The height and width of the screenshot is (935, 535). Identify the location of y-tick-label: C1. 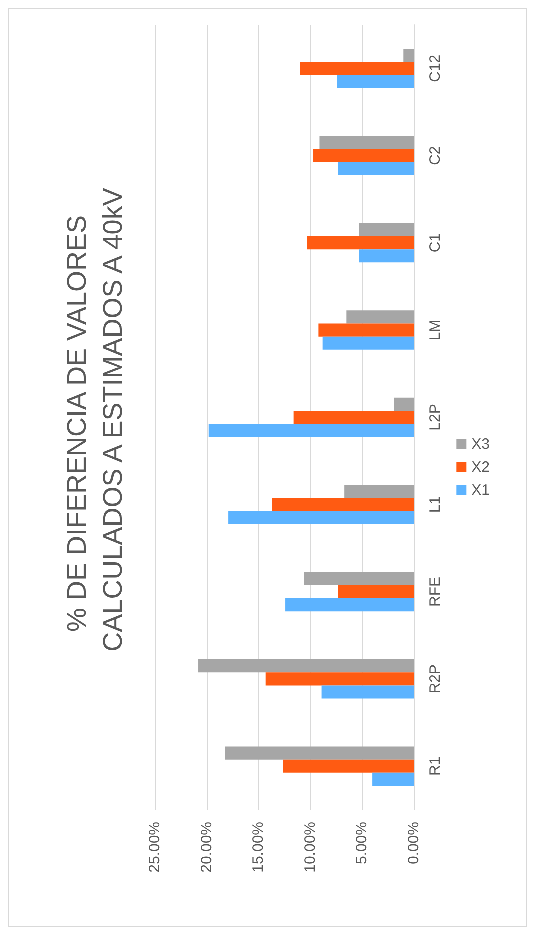
(435, 243).